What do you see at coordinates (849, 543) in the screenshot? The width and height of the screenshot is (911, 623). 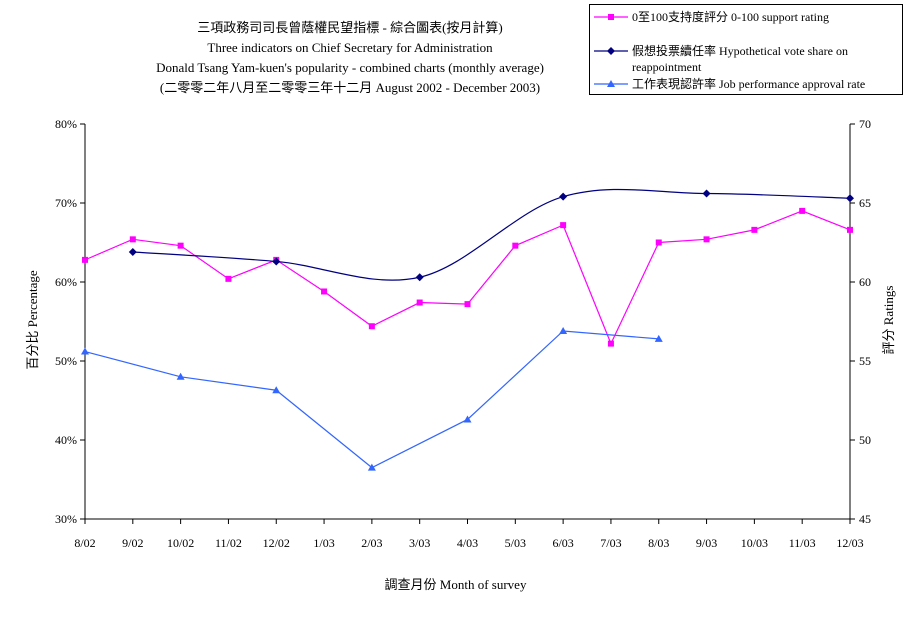 I see `x-tick-label: 12/03` at bounding box center [849, 543].